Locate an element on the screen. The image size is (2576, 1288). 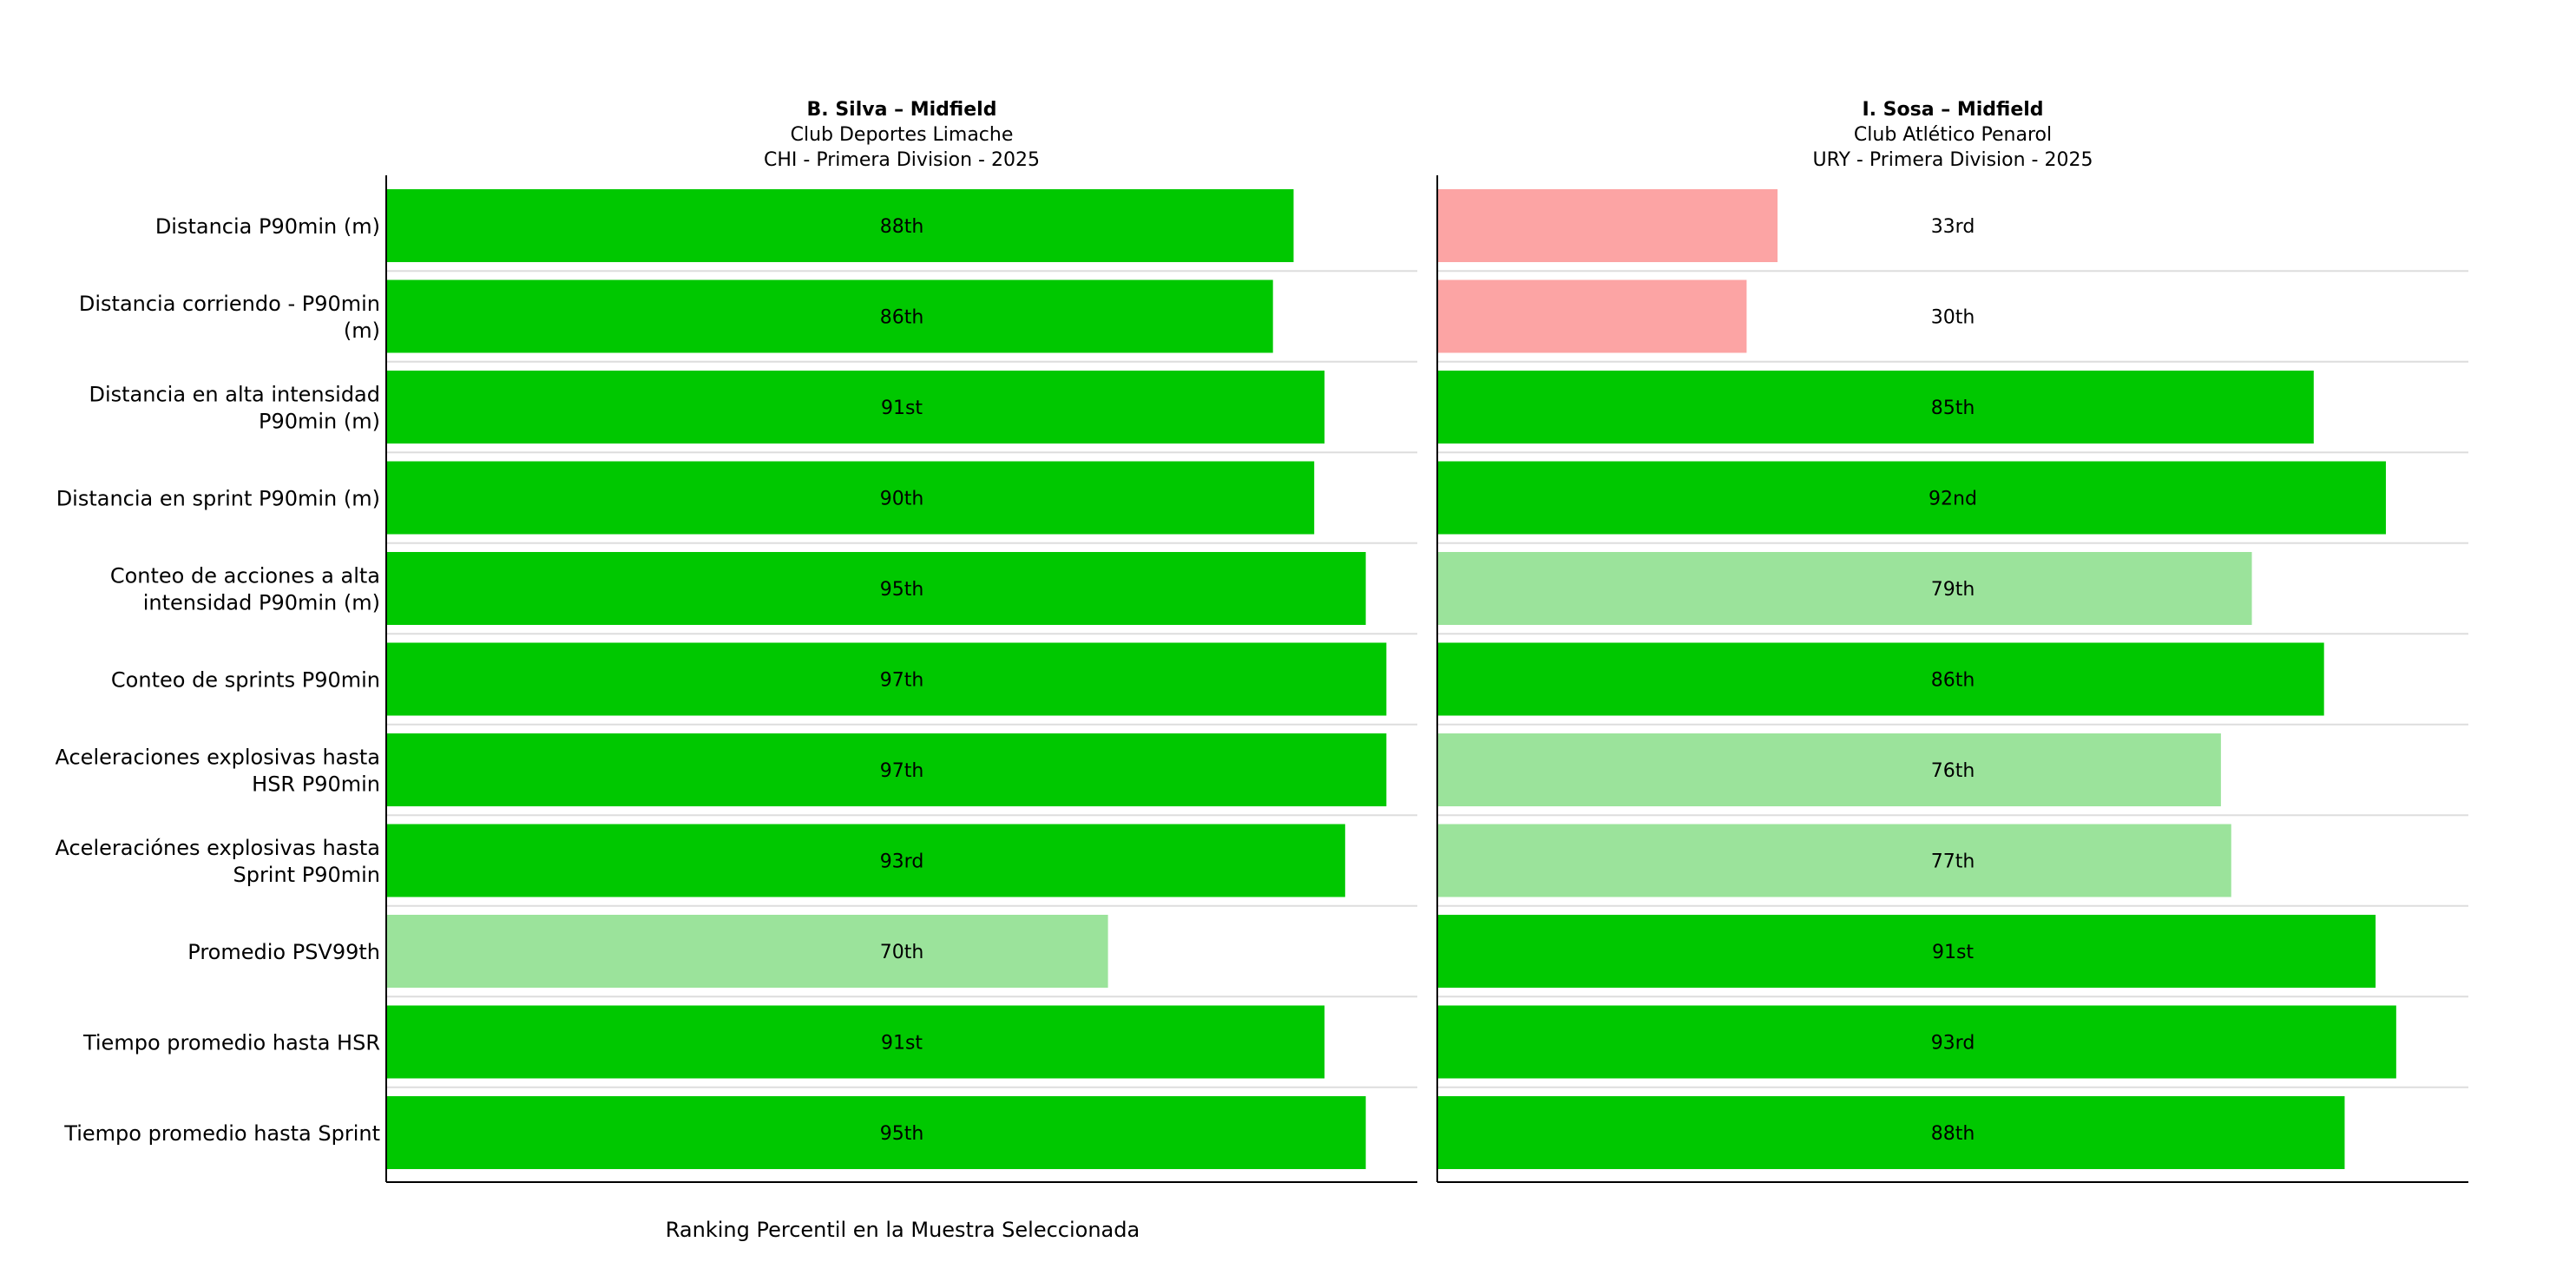
category-label: P90min (m) is located at coordinates (319, 422).